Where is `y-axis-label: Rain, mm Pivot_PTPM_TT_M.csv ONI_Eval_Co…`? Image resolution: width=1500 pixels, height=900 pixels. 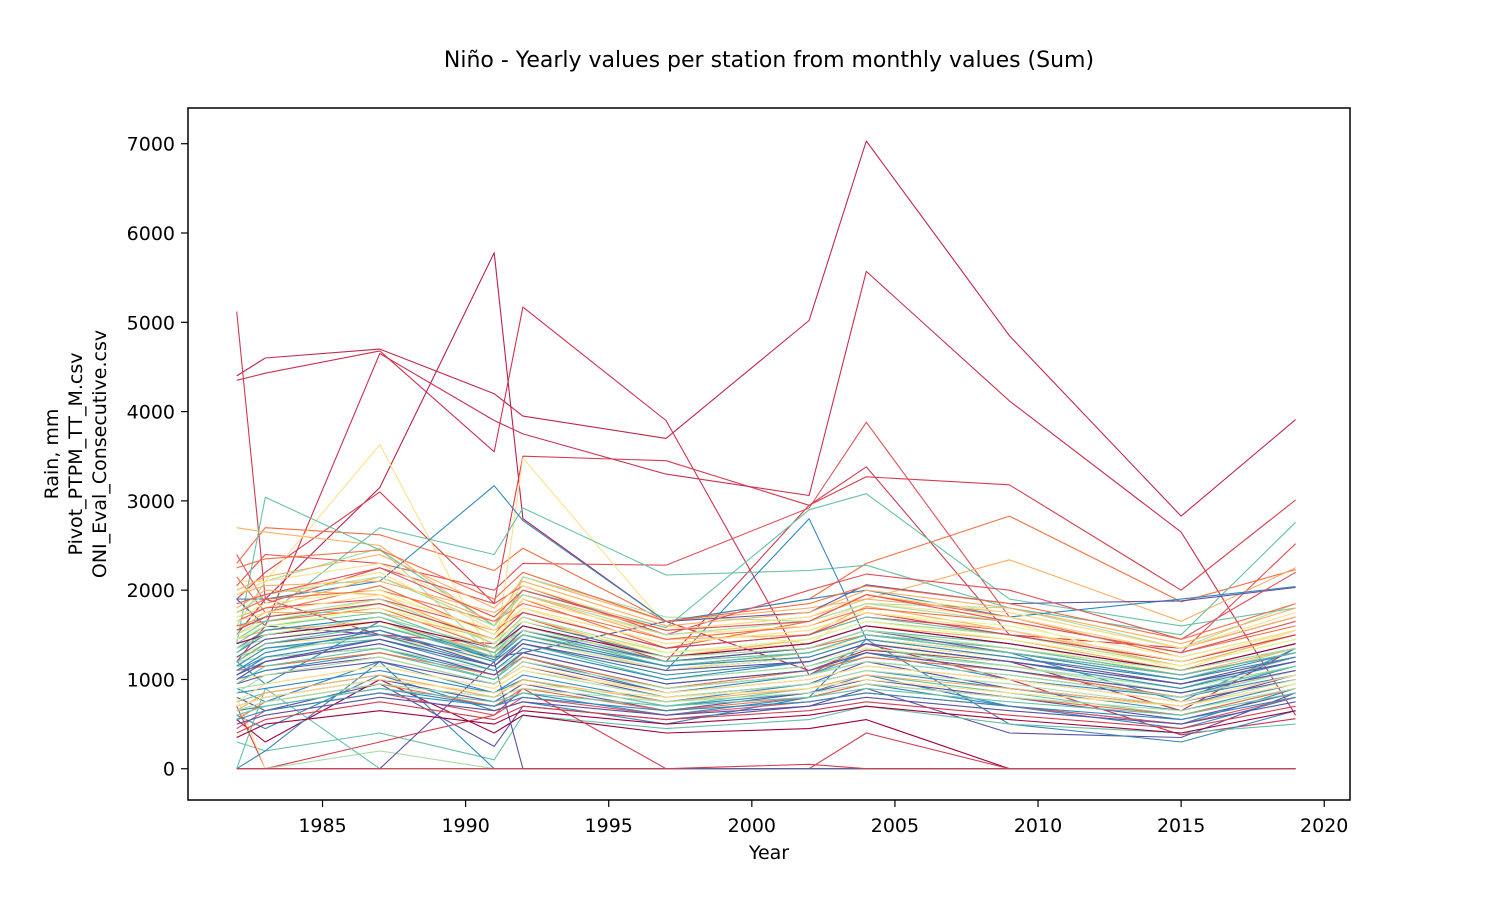 y-axis-label: Rain, mm Pivot_PTPM_TT_M.csv ONI_Eval_Co… is located at coordinates (76, 454).